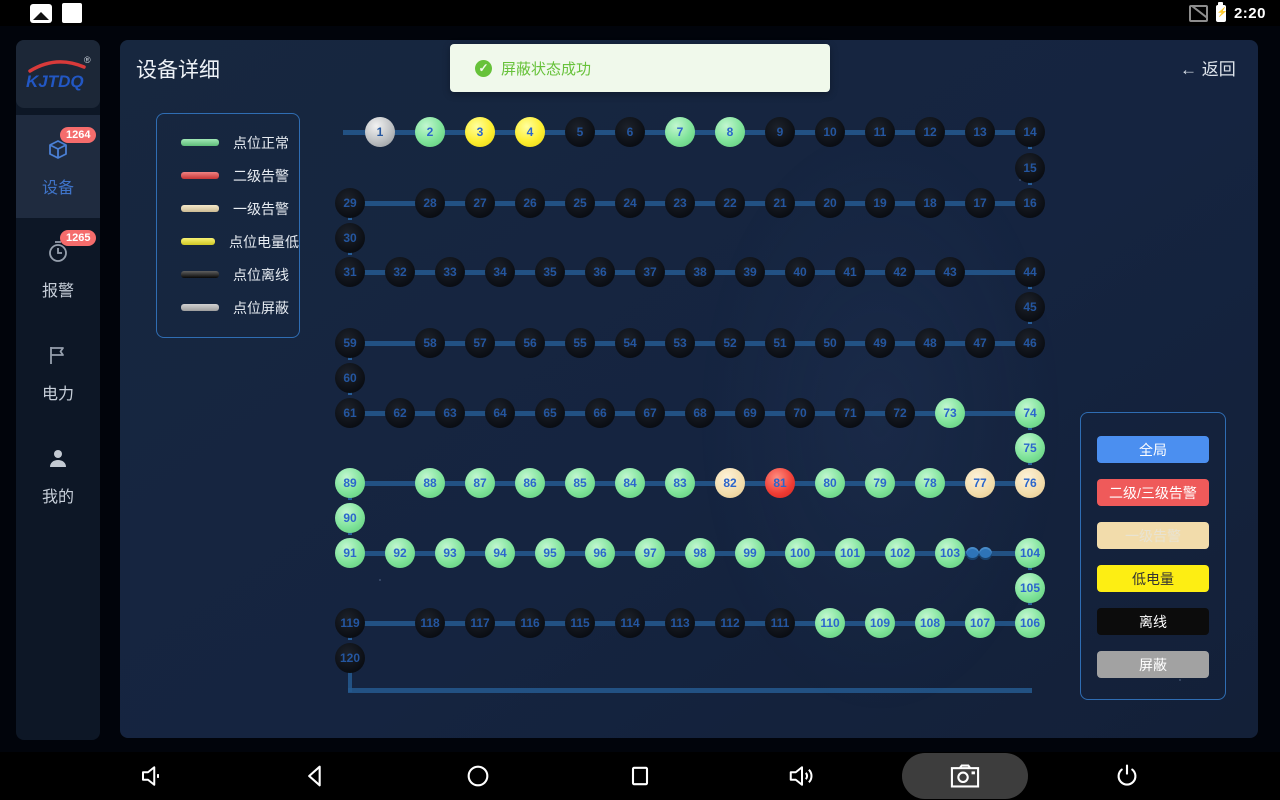 The image size is (1280, 800). Describe the element at coordinates (1030, 413) in the screenshot. I see `device-node-74: 74` at that location.